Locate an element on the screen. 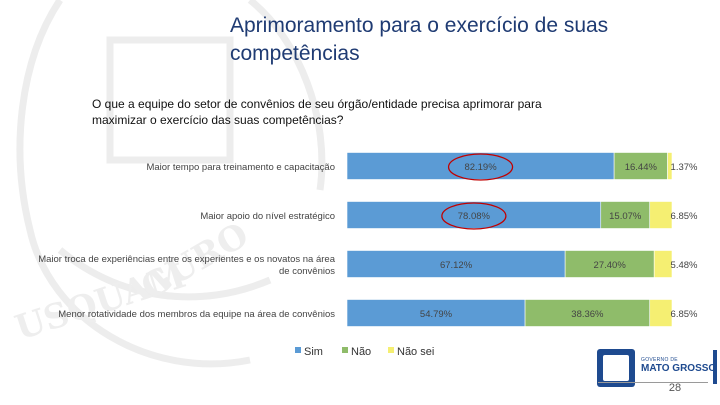 The image size is (720, 405). data-label: 67.12% is located at coordinates (456, 265).